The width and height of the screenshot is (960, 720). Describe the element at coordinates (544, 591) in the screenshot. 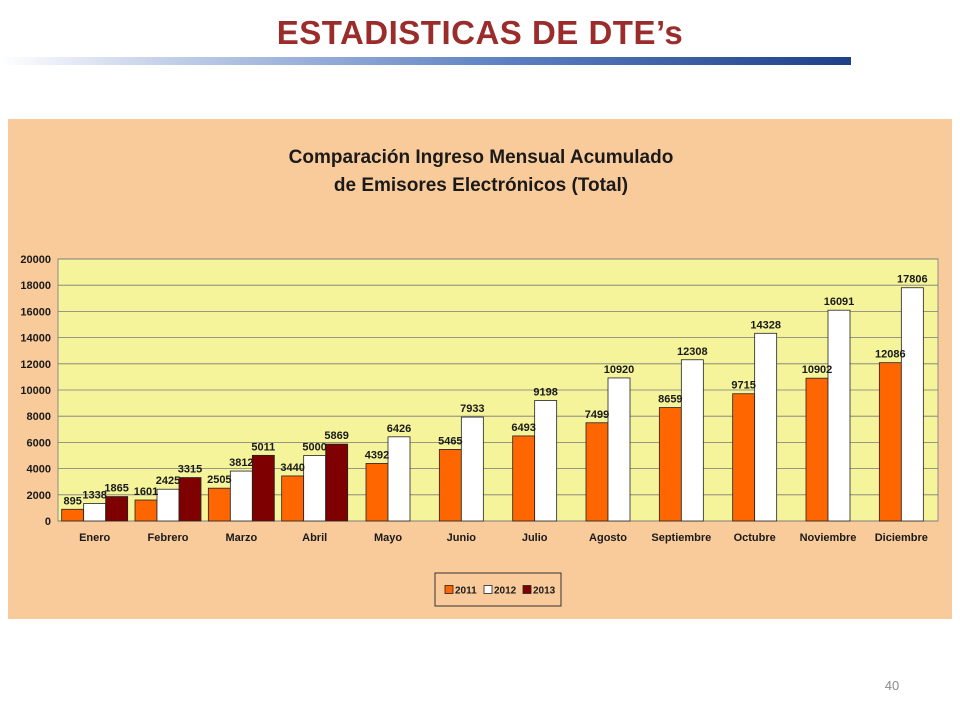

I see `legend-label-2013: 2013` at that location.